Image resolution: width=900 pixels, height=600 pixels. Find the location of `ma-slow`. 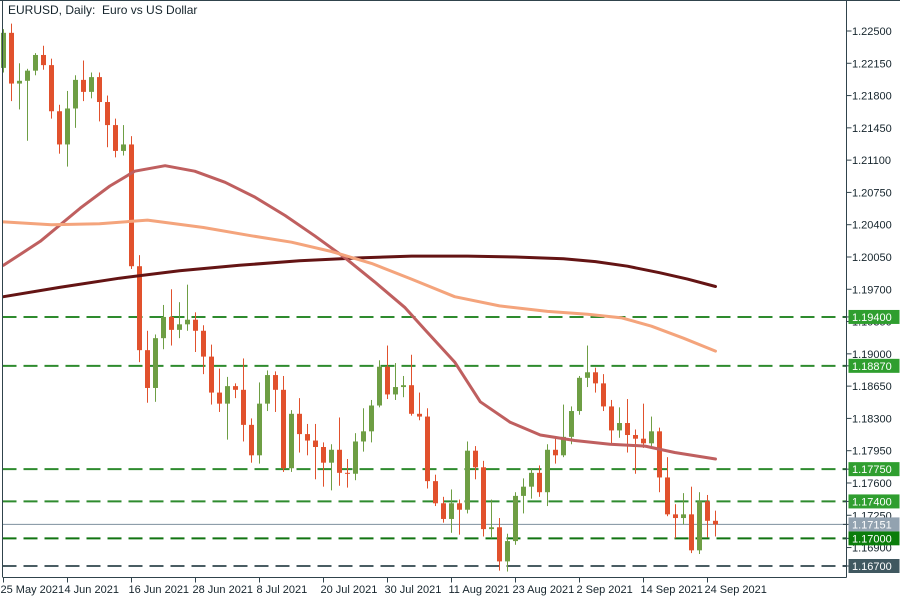

ma-slow is located at coordinates (359, 276).